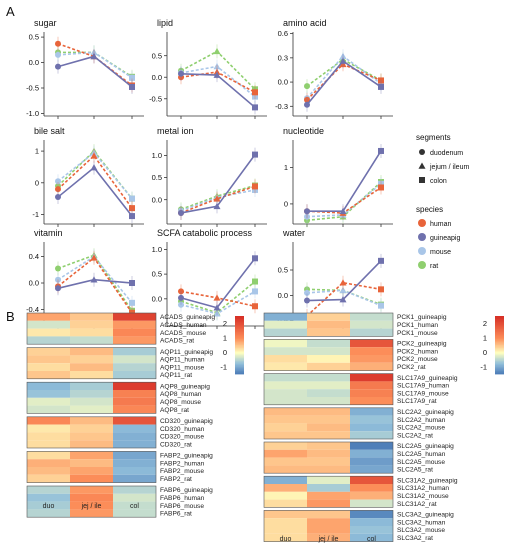 Image resolution: width=515 pixels, height=550 pixels. Describe the element at coordinates (422, 165) in the screenshot. I see `legend-segment-marker` at that location.